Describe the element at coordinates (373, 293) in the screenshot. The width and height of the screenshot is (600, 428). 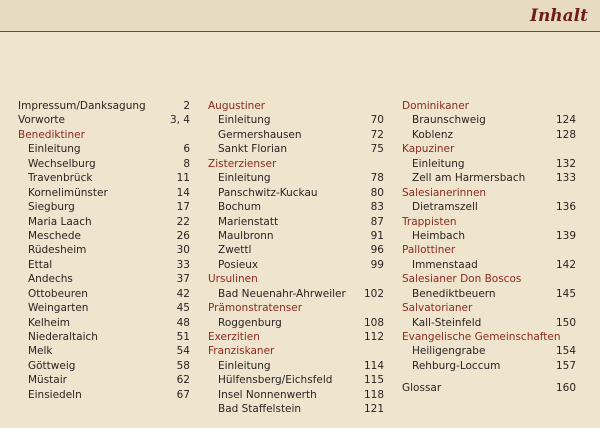
I see `toc-page-number: 102` at that location.